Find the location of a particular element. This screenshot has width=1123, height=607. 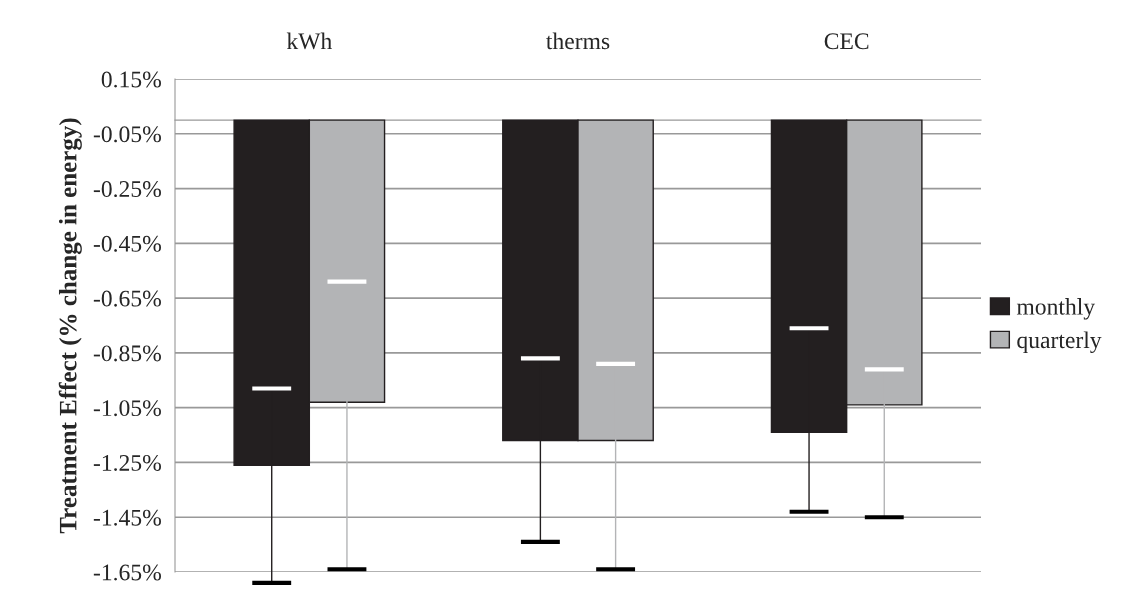

y-tick-label: -1.25% is located at coordinates (127, 462).